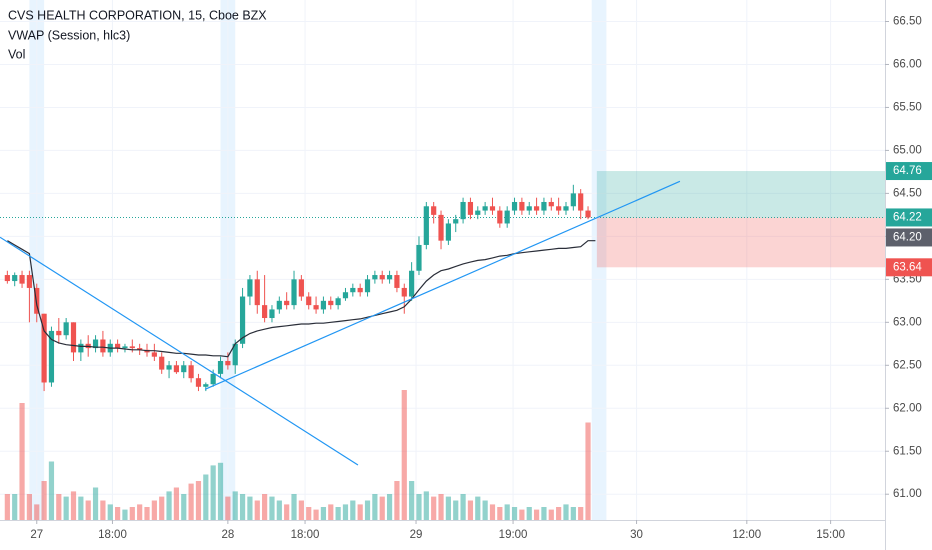 The width and height of the screenshot is (932, 550). I want to click on y-tick-label: 61.50, so click(907, 451).